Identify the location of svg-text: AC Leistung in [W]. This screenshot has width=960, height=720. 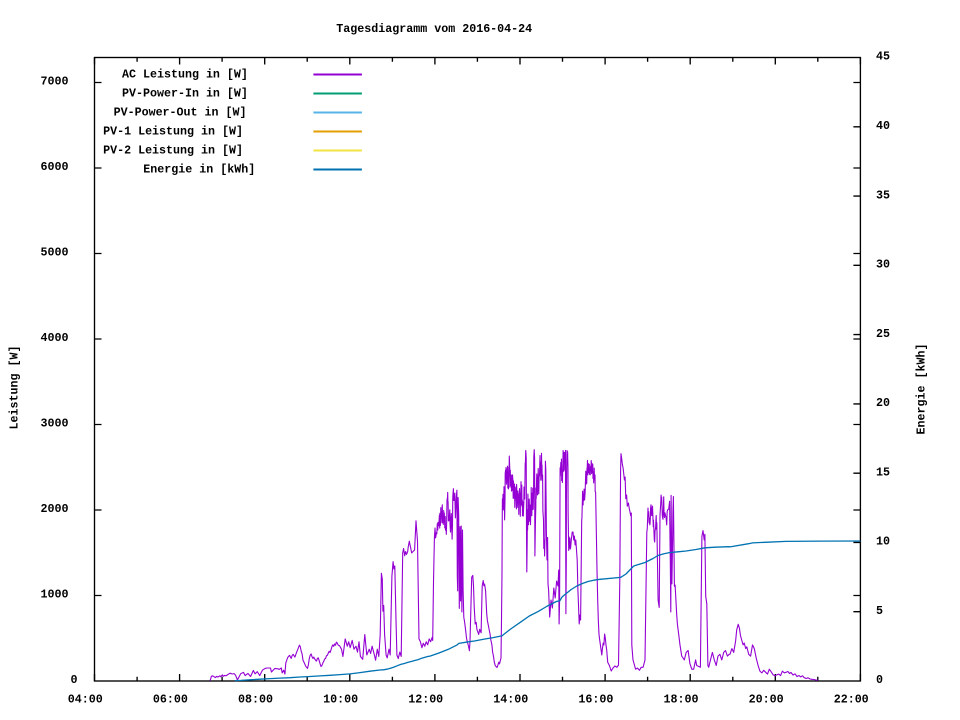
(185, 75).